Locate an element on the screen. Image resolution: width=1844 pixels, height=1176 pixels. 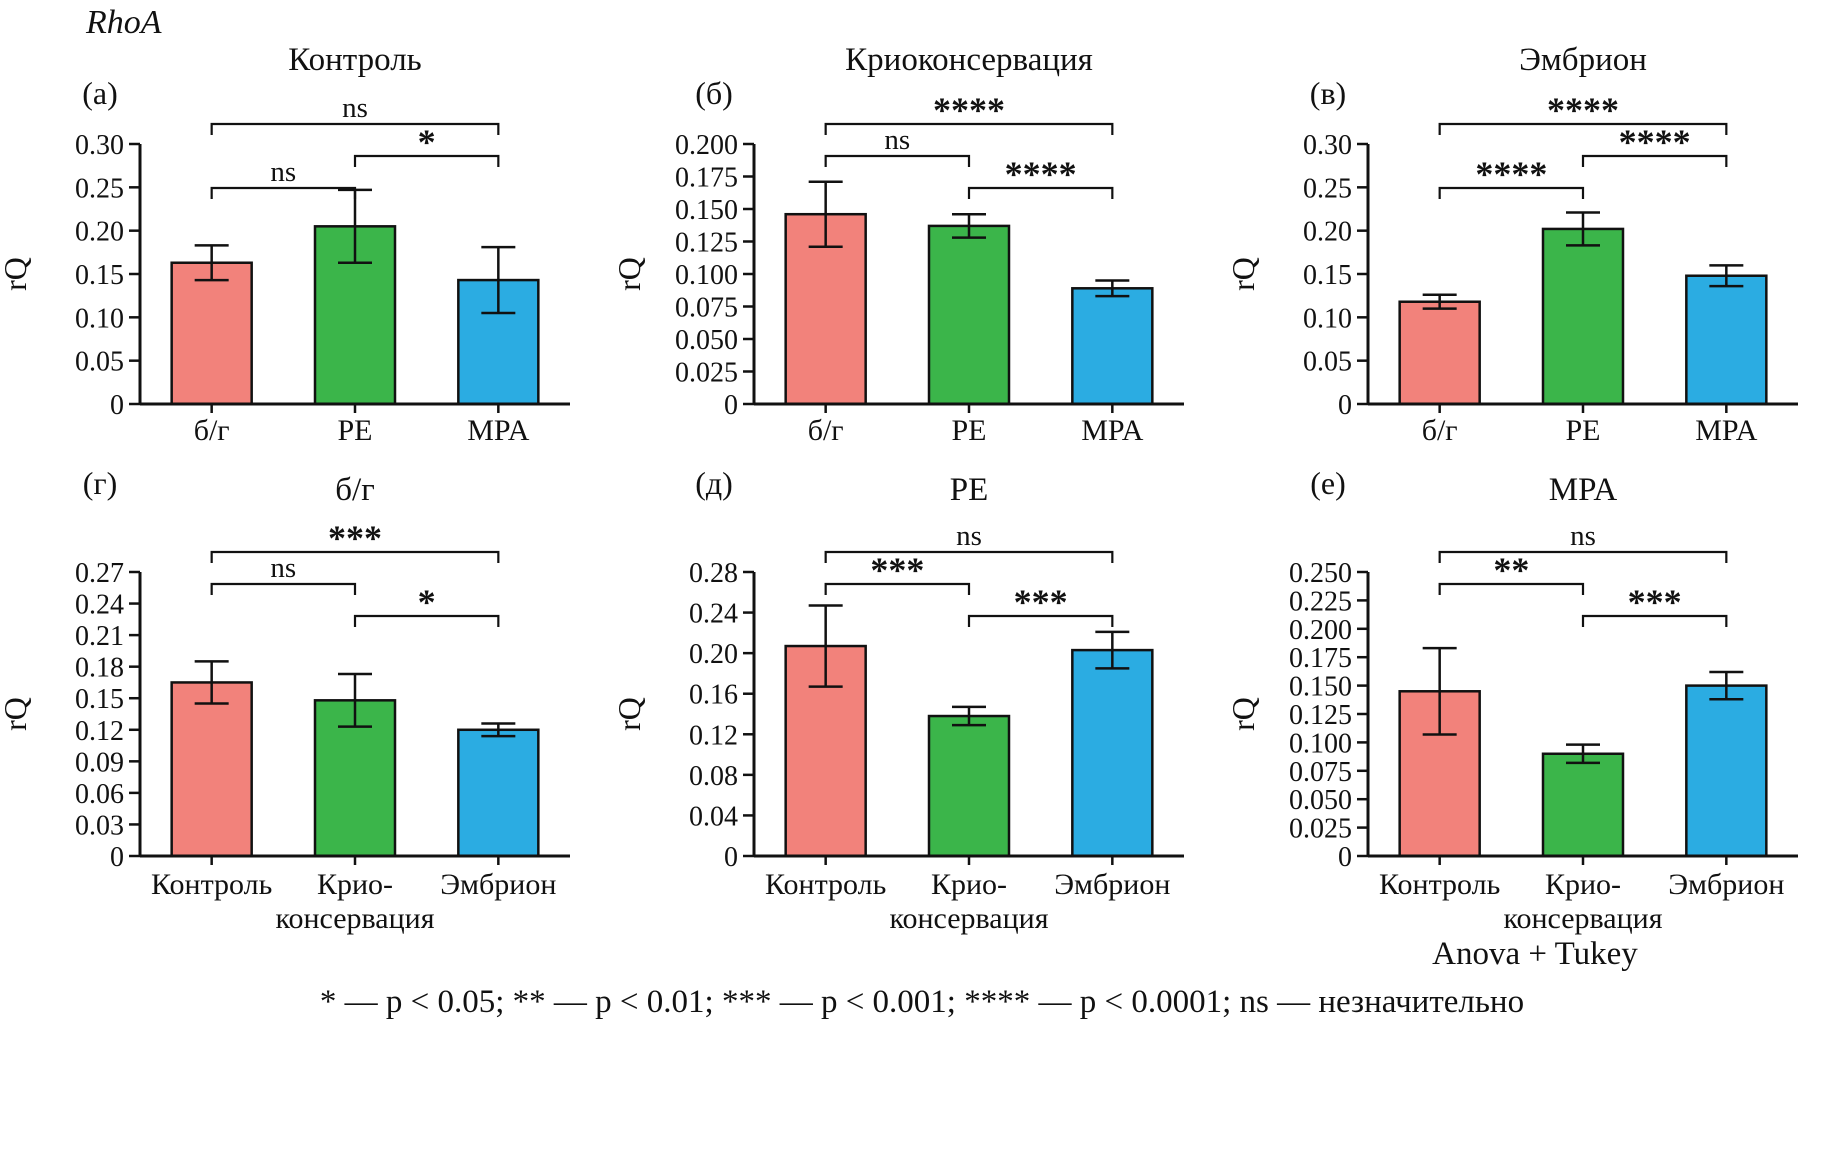
y-tick-label: 0.100 is located at coordinates (706, 275).